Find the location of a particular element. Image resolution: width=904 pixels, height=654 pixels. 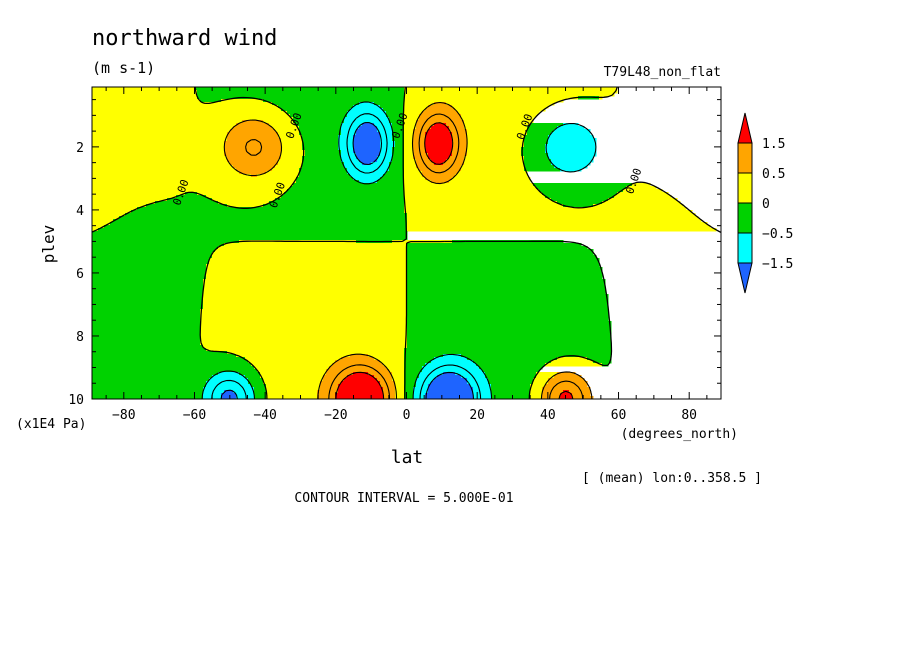

x-tick-label: −20 is located at coordinates (335, 415).